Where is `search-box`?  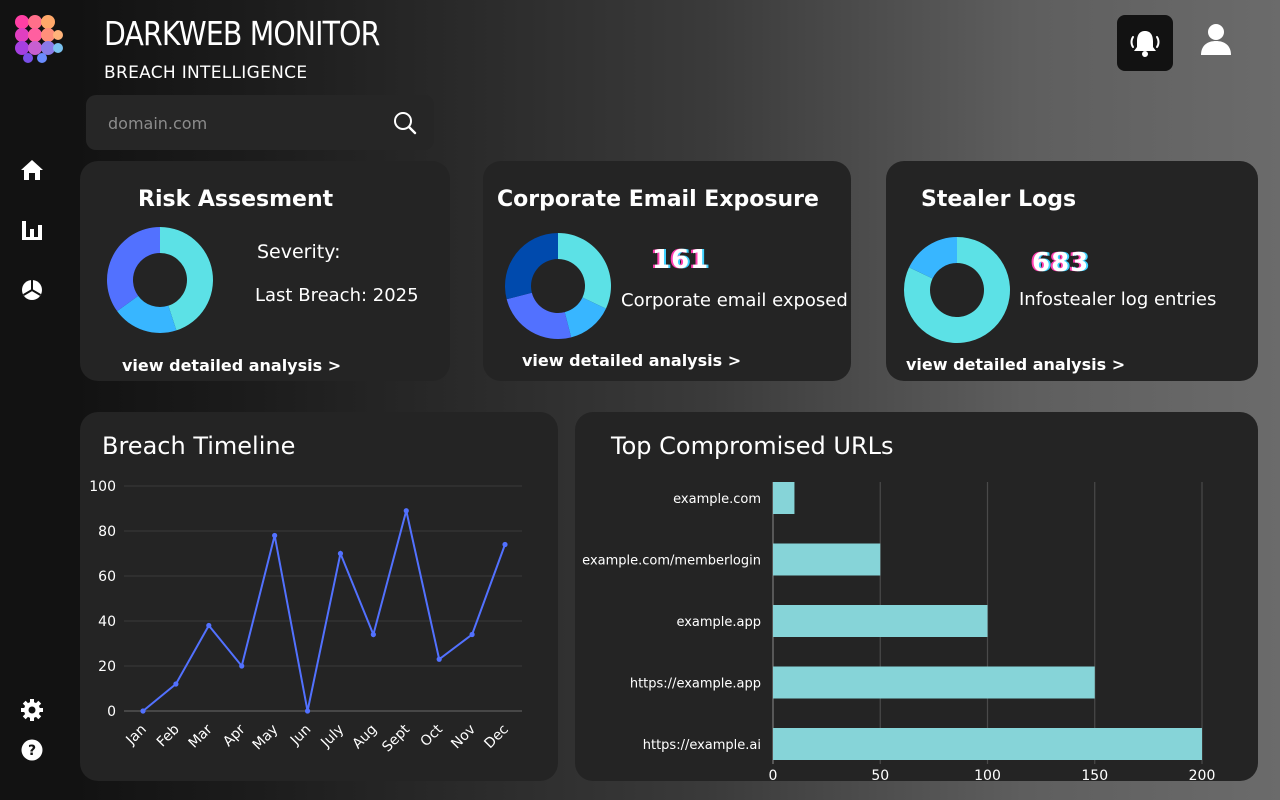 search-box is located at coordinates (260, 122).